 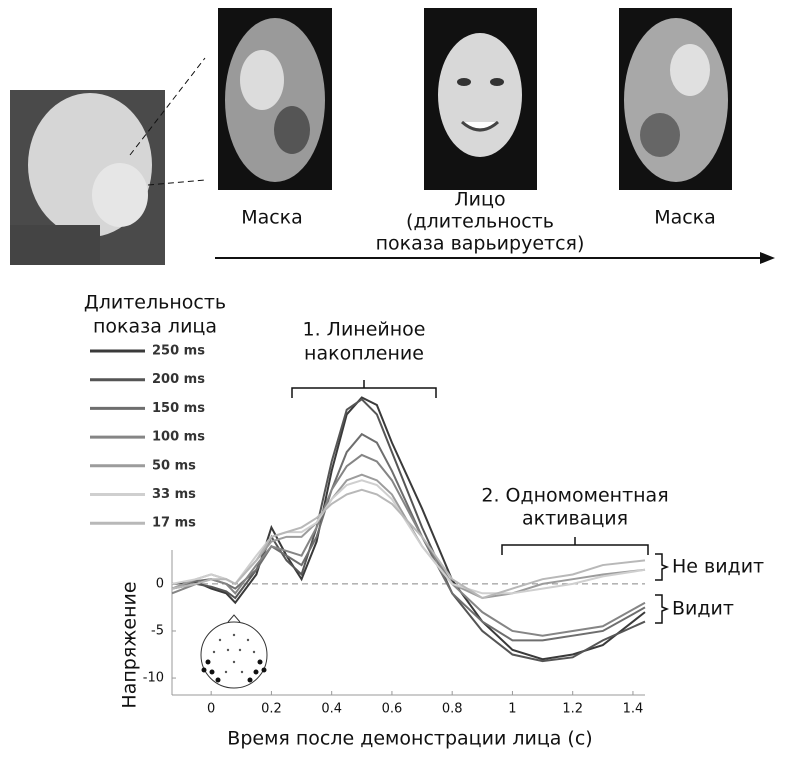 What do you see at coordinates (574, 496) in the screenshot?
I see `annotation: 2. Одномоментная` at bounding box center [574, 496].